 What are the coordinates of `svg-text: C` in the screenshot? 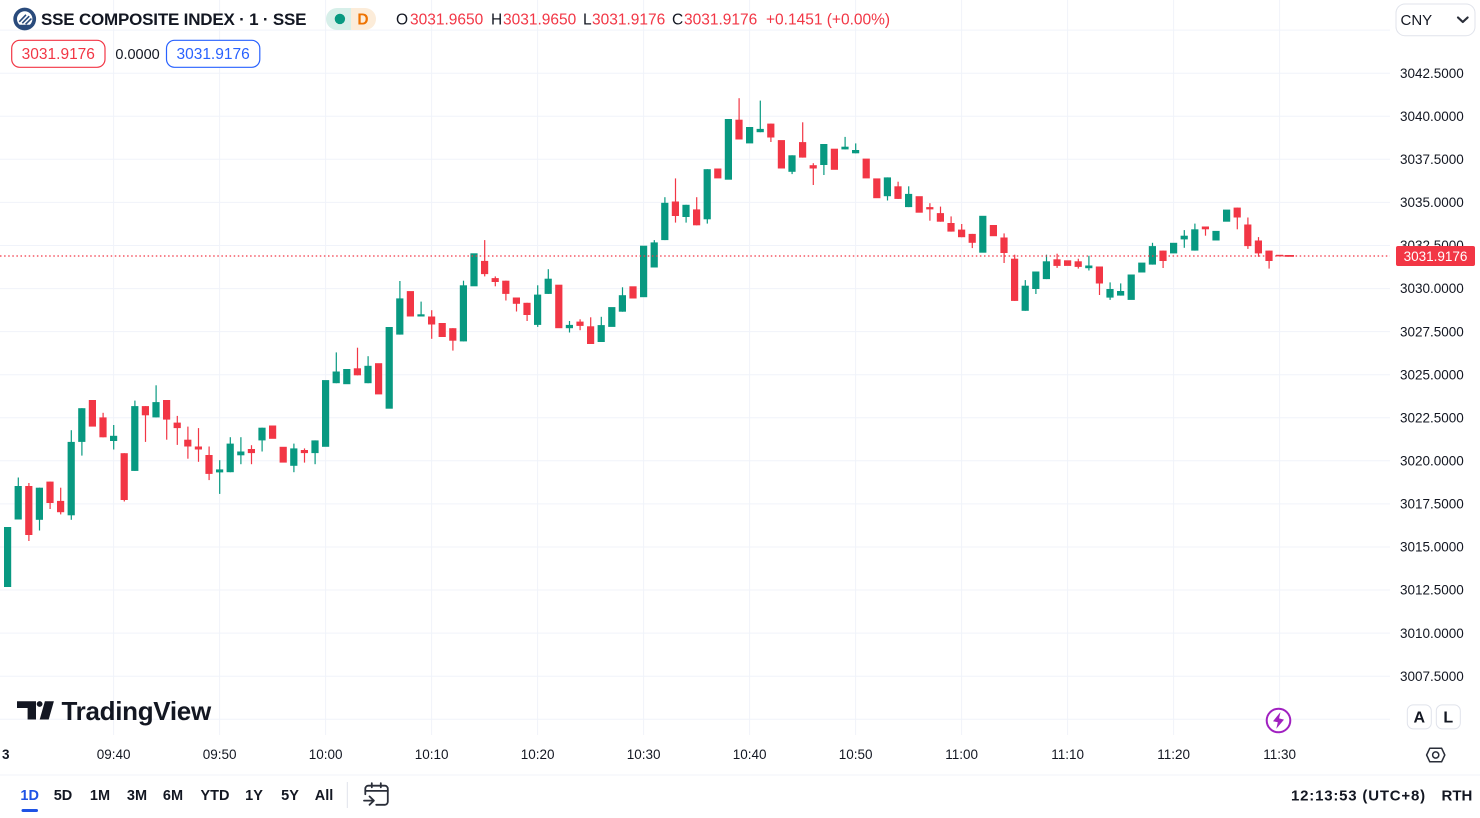 It's located at (677, 19).